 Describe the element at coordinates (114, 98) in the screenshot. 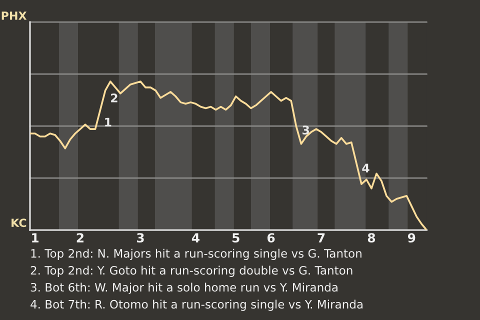

I see `annotation: 2` at that location.